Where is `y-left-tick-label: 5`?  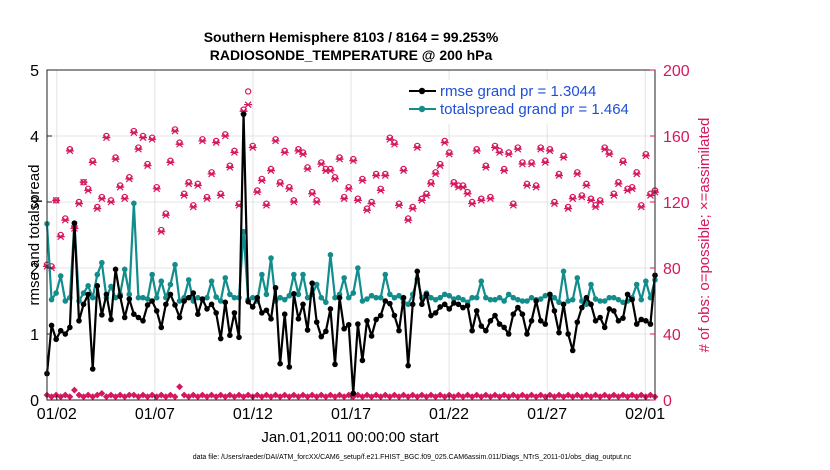 y-left-tick-label: 5 is located at coordinates (34, 71).